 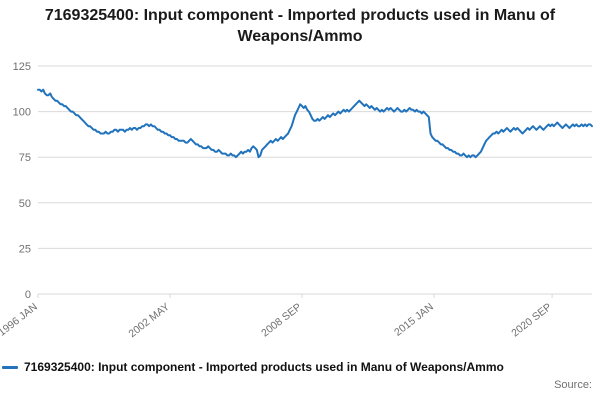 I want to click on x-tick-label: 1996 JAN, so click(x=20, y=320).